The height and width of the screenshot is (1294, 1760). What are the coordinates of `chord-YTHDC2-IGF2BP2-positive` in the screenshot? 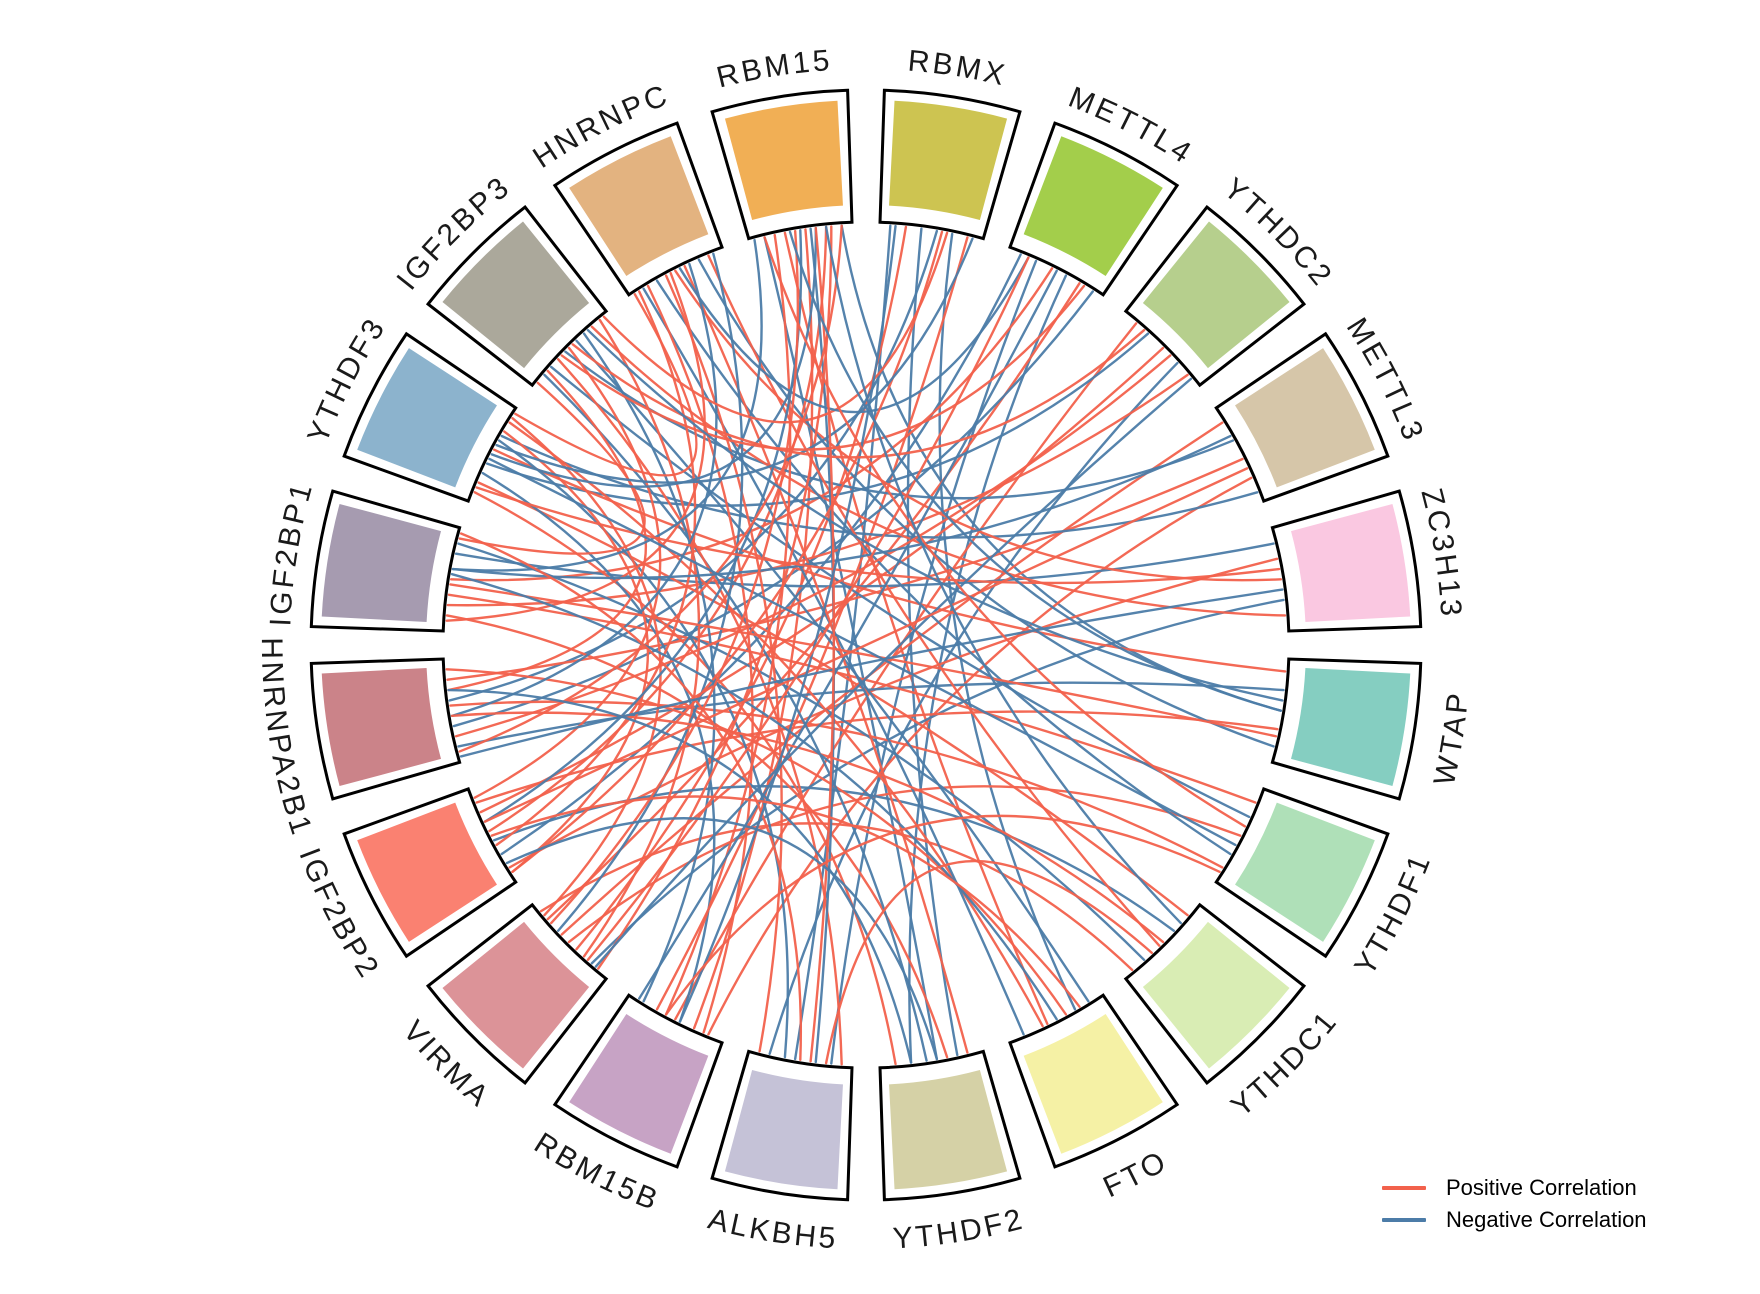 It's located at (822, 580).